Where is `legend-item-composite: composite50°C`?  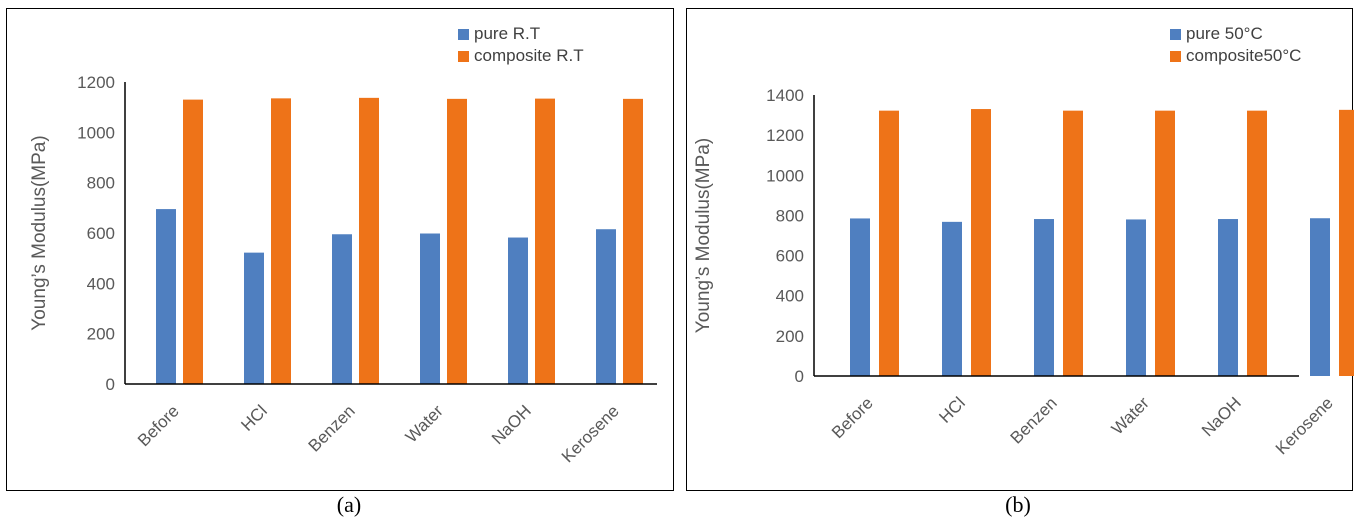 legend-item-composite: composite50°C is located at coordinates (1235, 56).